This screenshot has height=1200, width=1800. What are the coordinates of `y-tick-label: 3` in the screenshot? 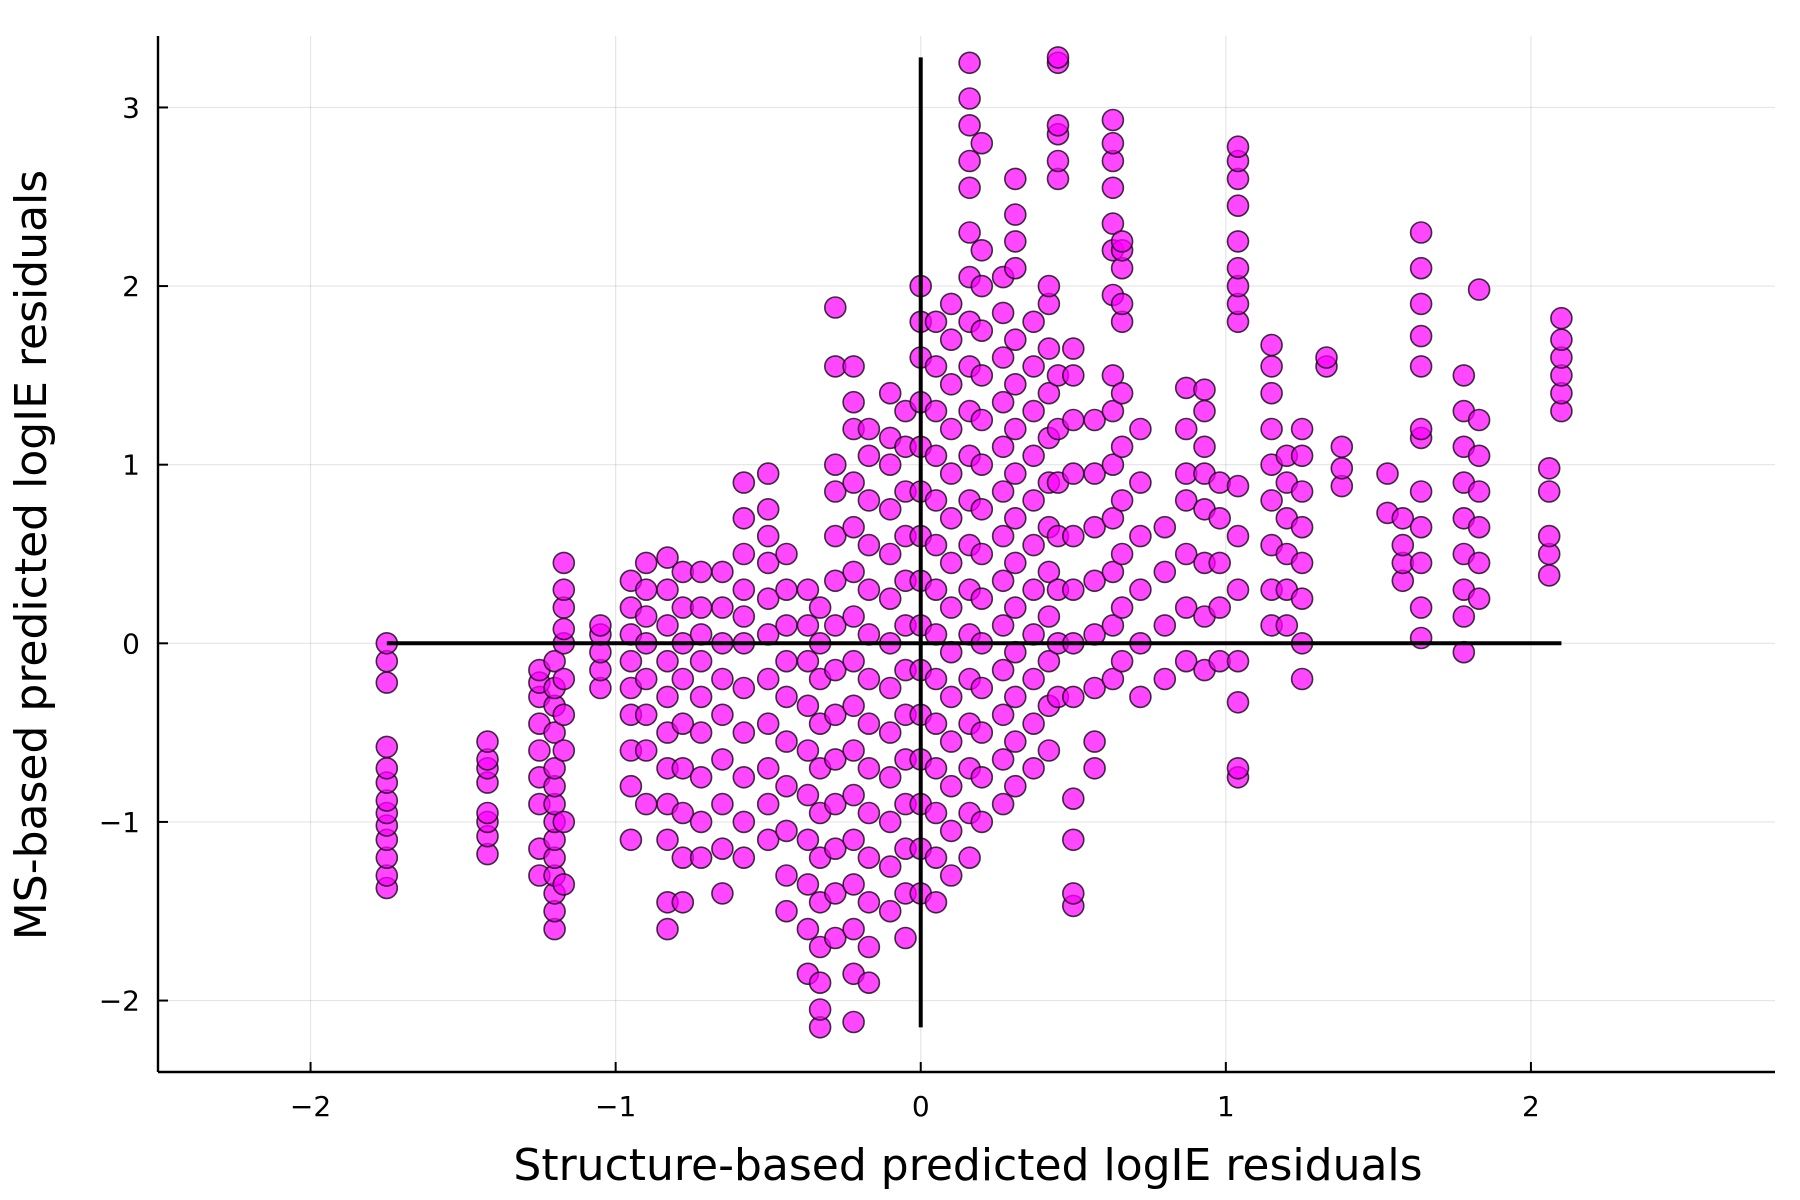 It's located at (131, 107).